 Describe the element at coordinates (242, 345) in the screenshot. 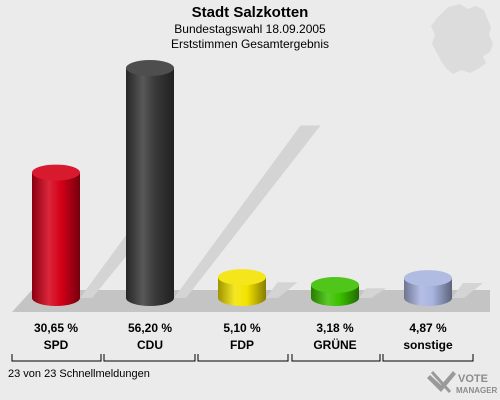

I see `category-label-fdp: FDP` at that location.